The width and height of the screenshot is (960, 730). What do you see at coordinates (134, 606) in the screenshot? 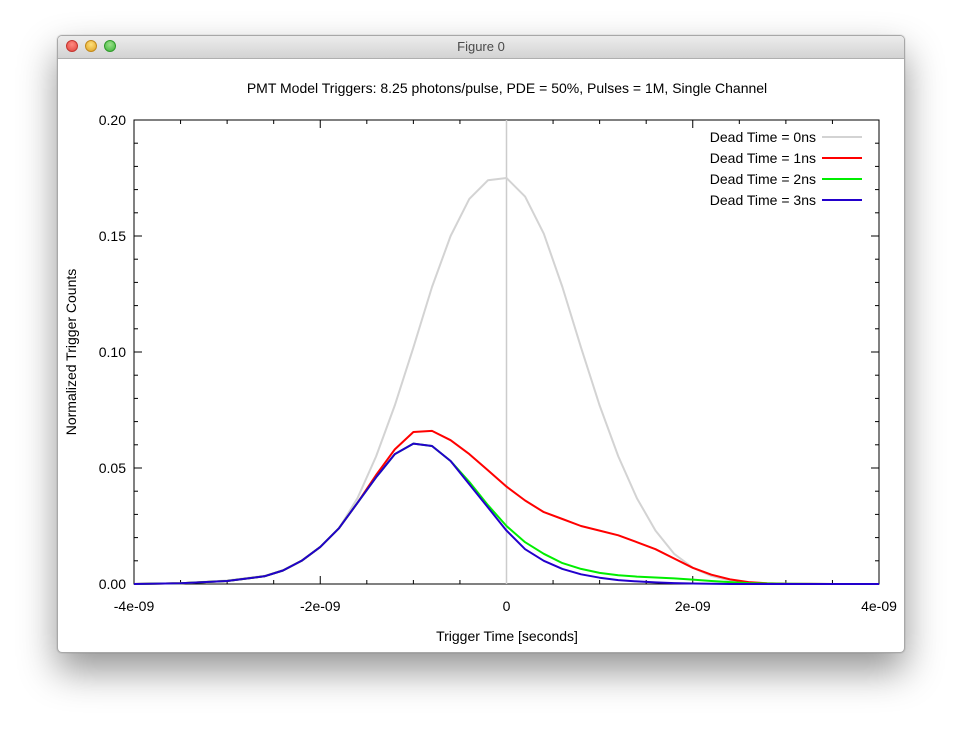
I see `x-tick-label: -4e-09` at bounding box center [134, 606].